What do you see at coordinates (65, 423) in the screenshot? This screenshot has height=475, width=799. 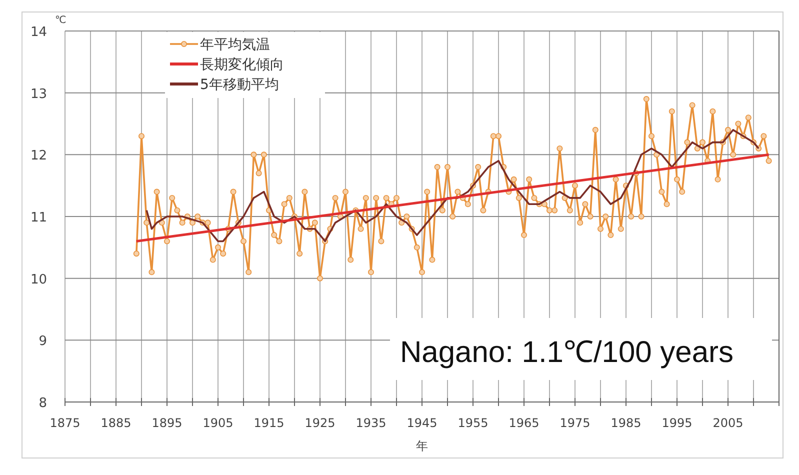 I see `x-tick-label: 1875` at bounding box center [65, 423].